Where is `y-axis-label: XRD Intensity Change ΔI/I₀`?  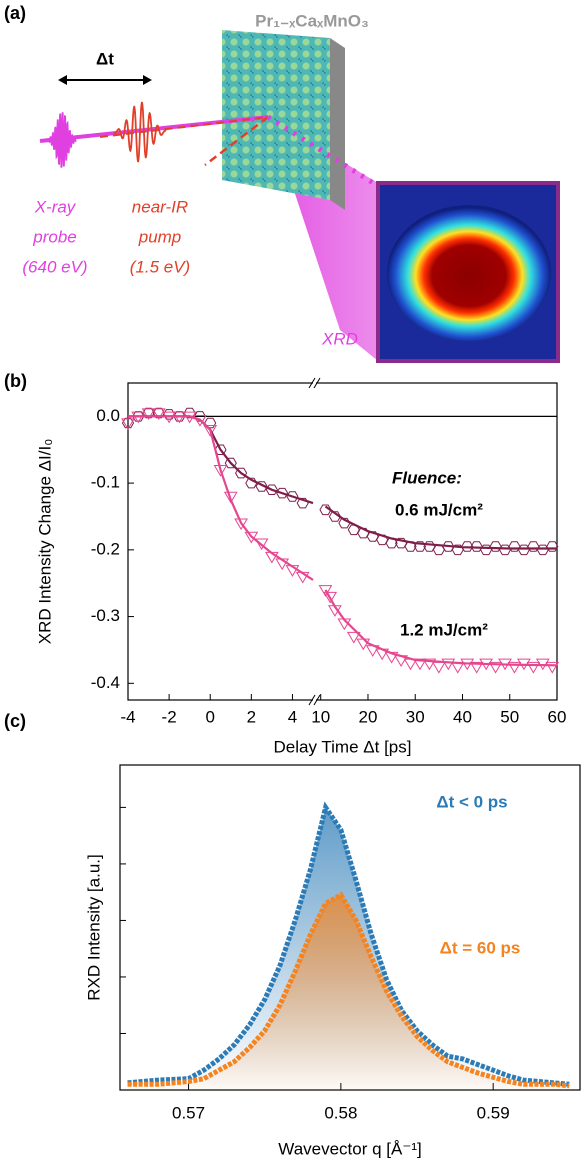 y-axis-label: XRD Intensity Change ΔI/I₀ is located at coordinates (44, 542).